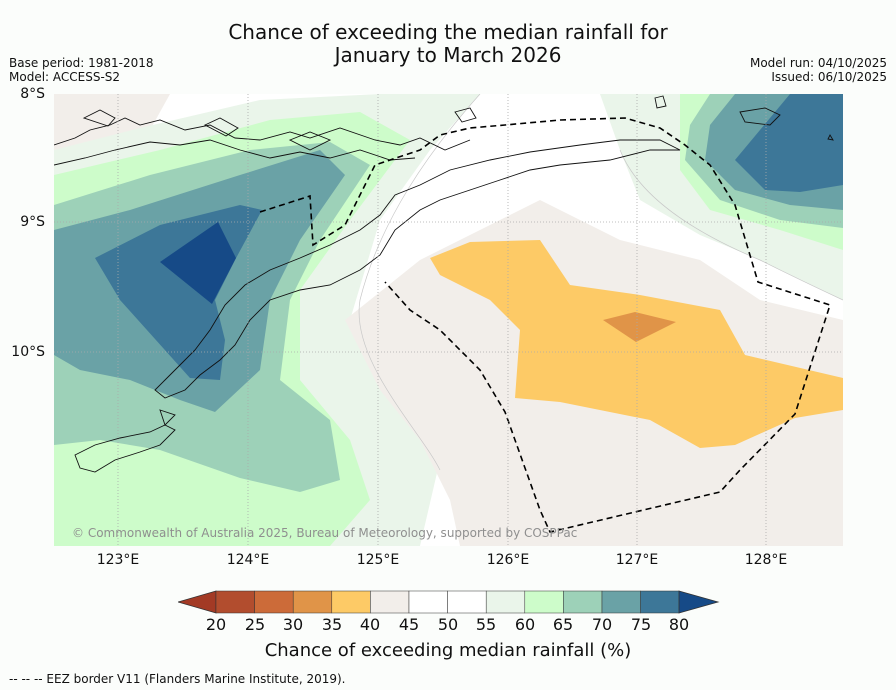 This screenshot has height=690, width=896. Describe the element at coordinates (699, 602) in the screenshot. I see `colorbar-max-arrow` at that location.